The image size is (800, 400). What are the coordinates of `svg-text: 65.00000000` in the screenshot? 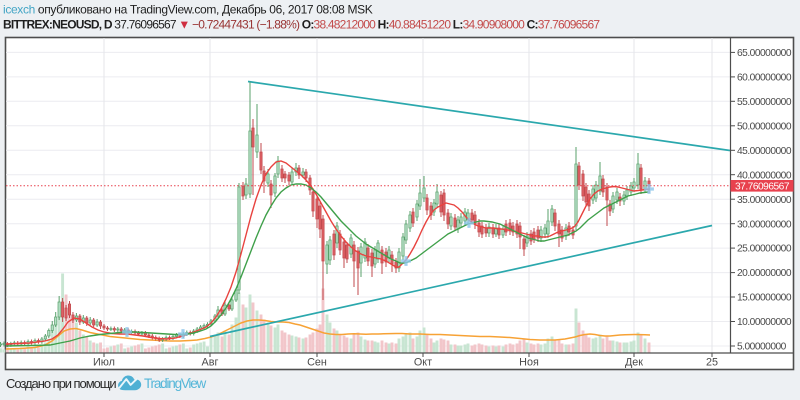 It's located at (764, 53).